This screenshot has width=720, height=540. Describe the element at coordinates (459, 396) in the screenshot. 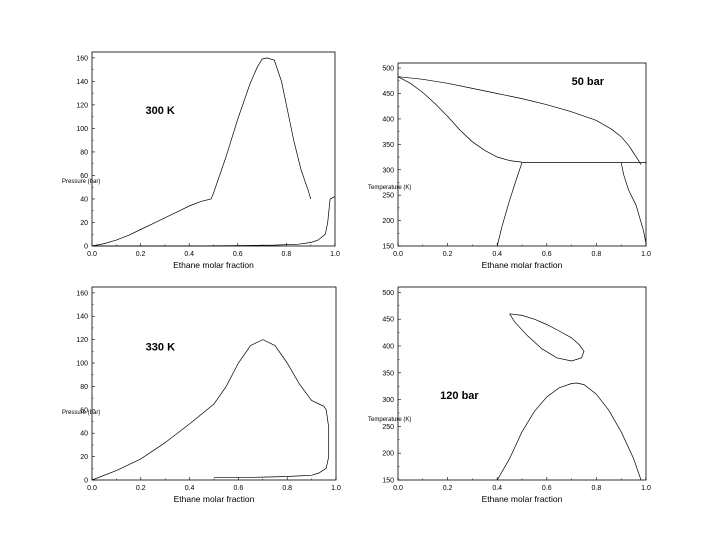

I see `condition-annotation: 120 bar` at that location.